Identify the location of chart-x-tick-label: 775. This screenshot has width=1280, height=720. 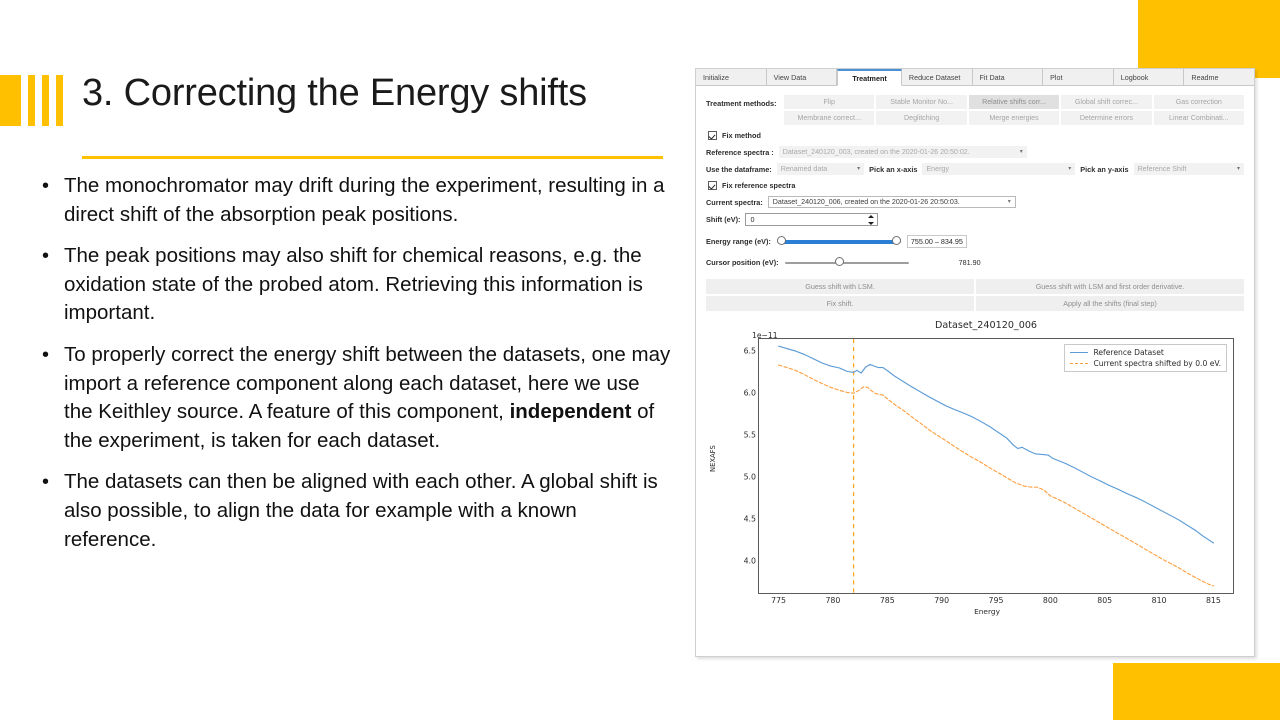
(779, 600).